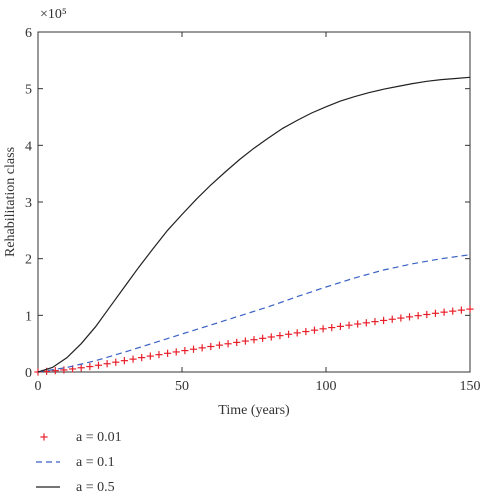 The image size is (481, 500). I want to click on y-tick-label: 2, so click(28, 260).